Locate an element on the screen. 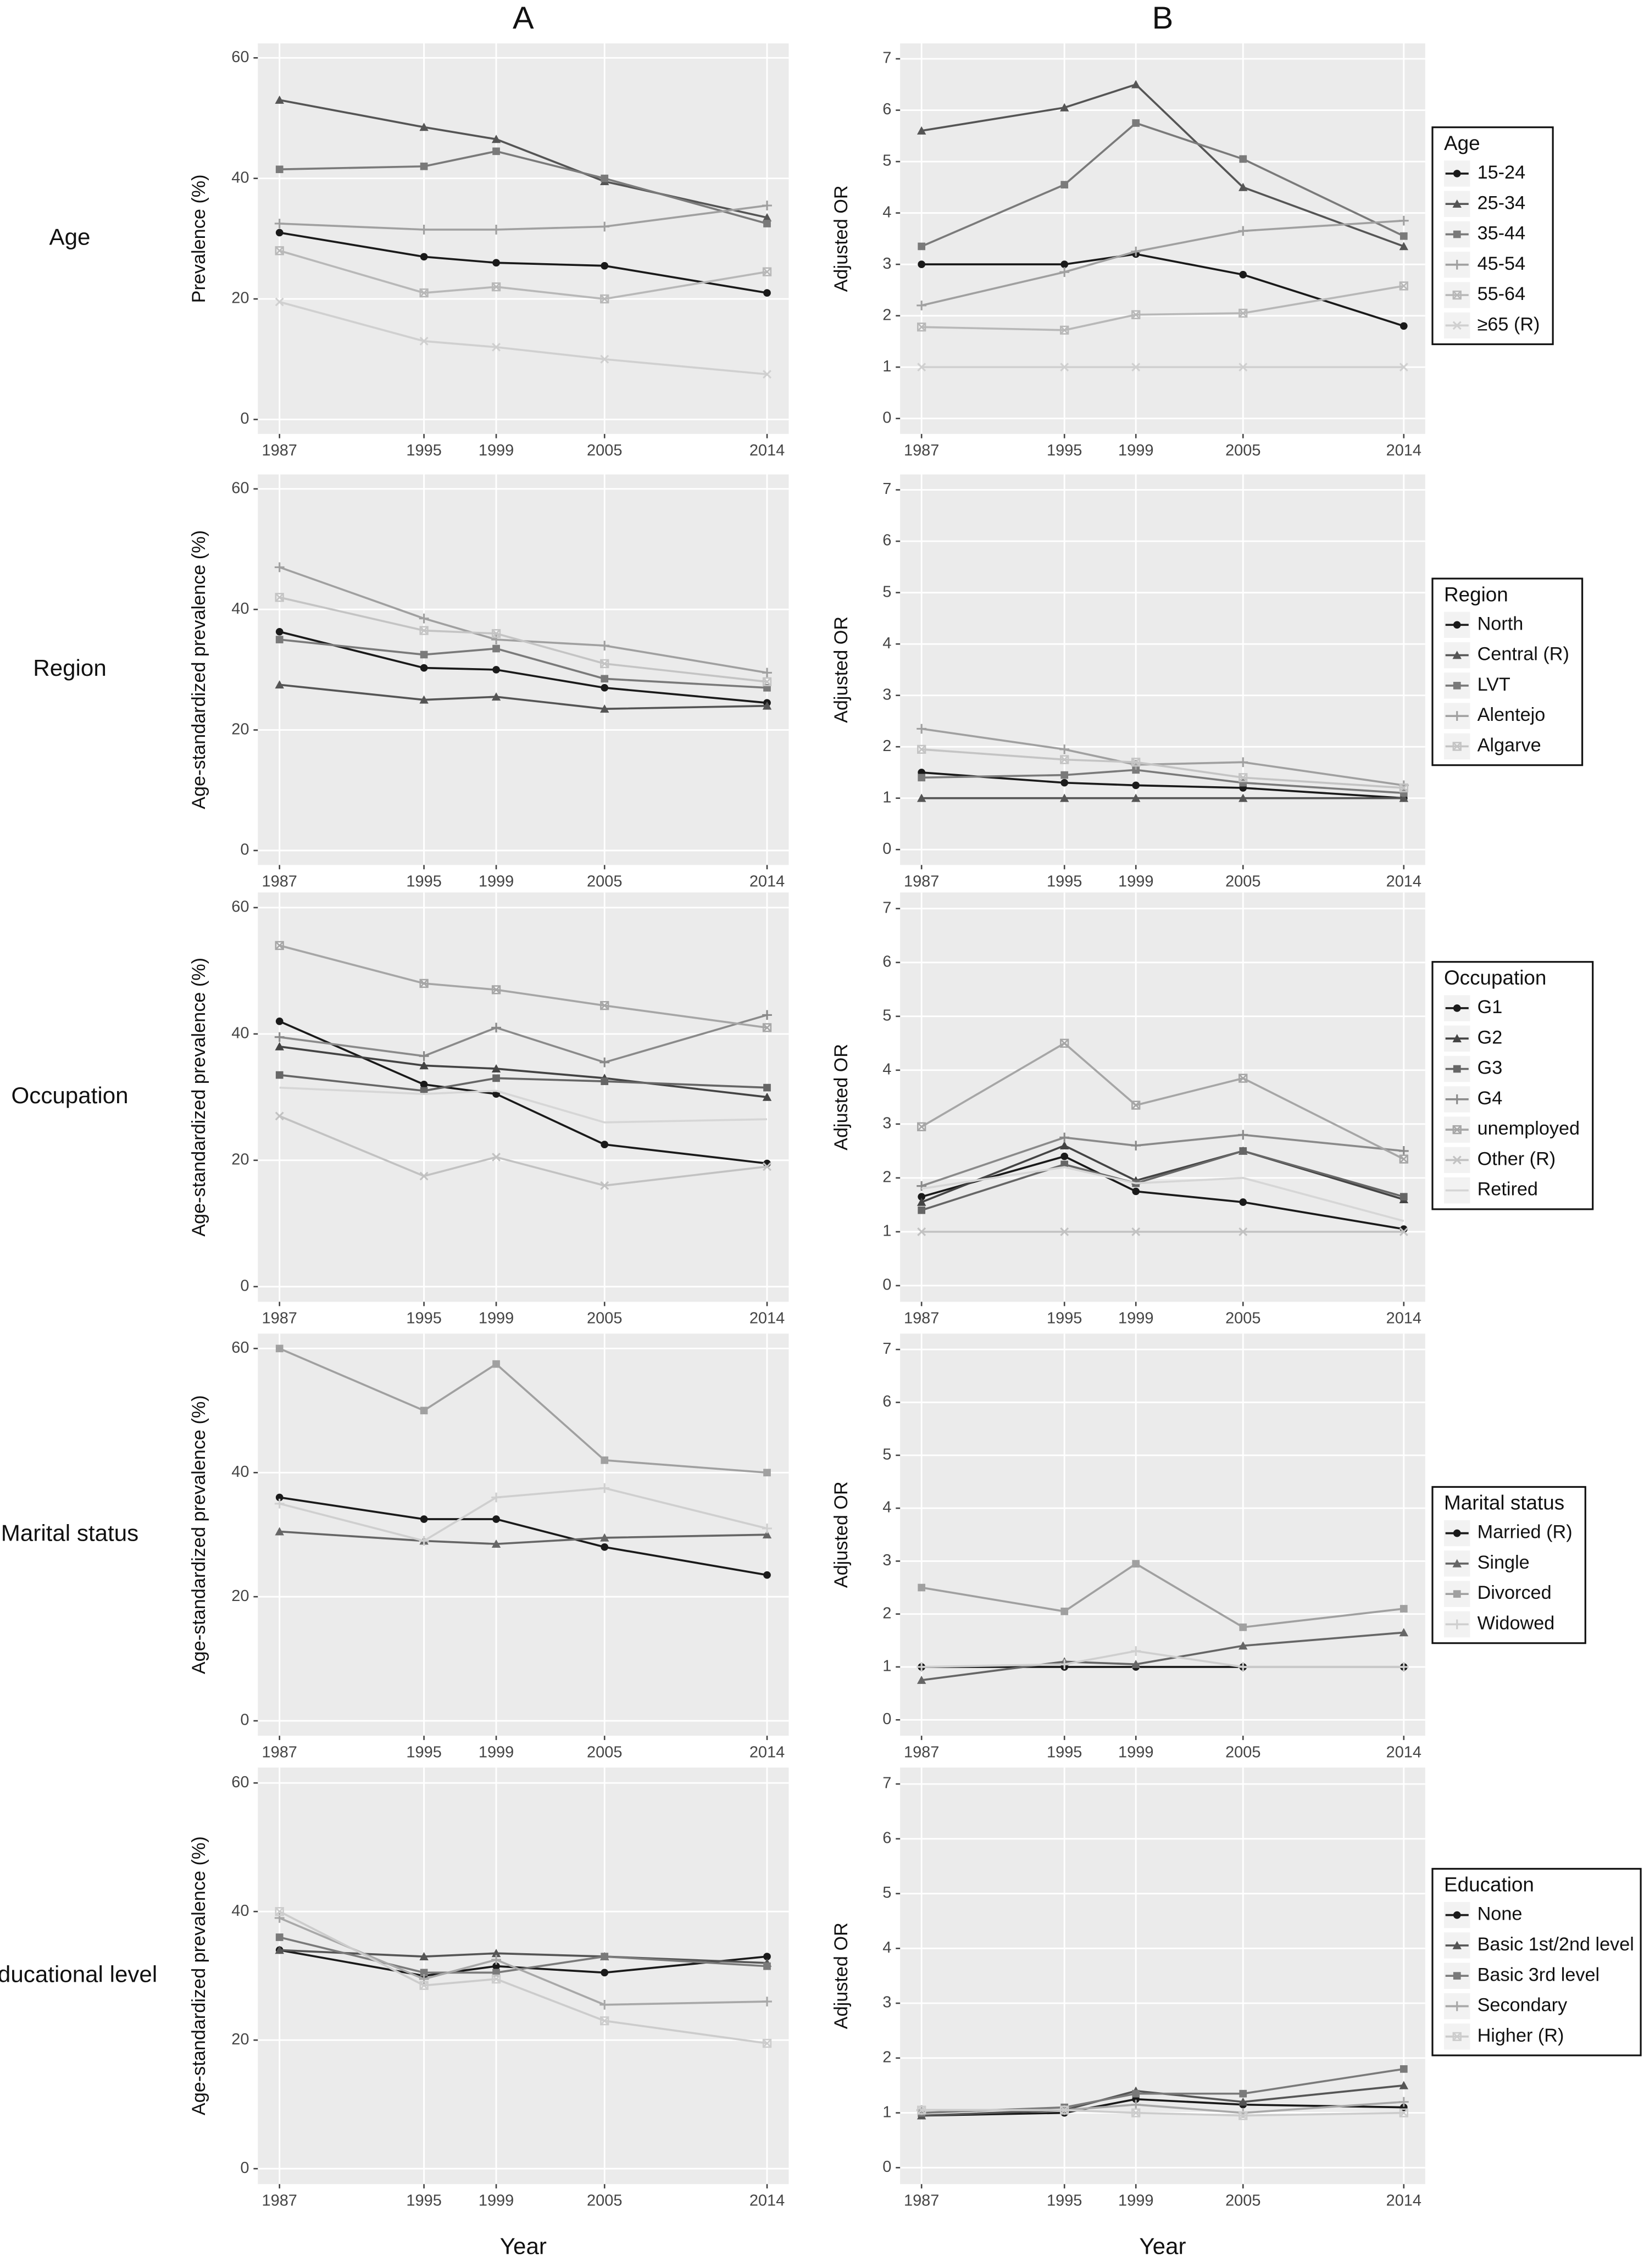 The height and width of the screenshot is (2268, 1644). x-axis-label: Year is located at coordinates (523, 2246).